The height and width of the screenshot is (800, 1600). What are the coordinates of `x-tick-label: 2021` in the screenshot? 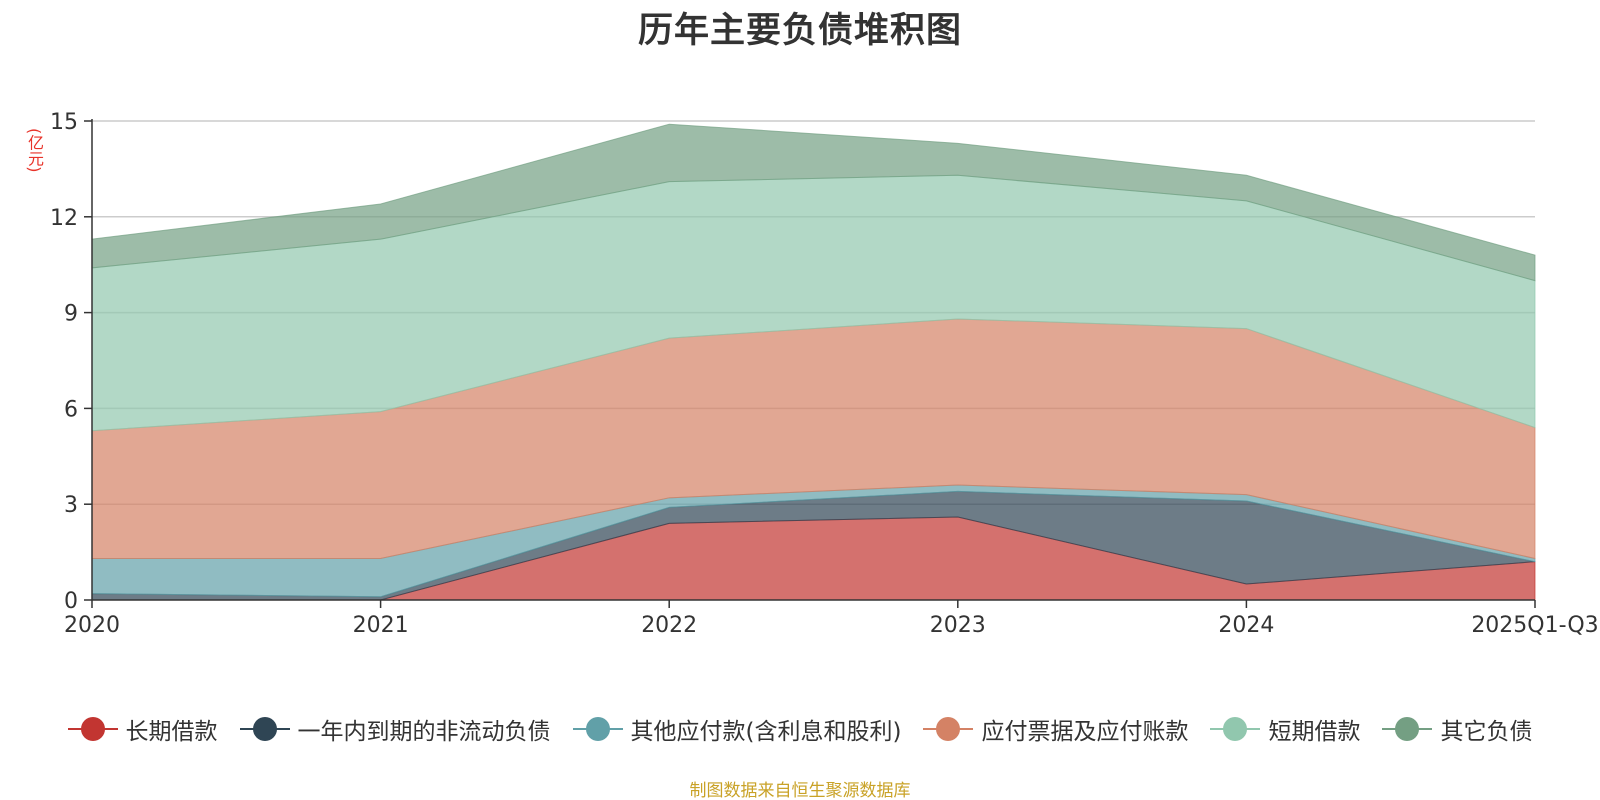 It's located at (381, 625).